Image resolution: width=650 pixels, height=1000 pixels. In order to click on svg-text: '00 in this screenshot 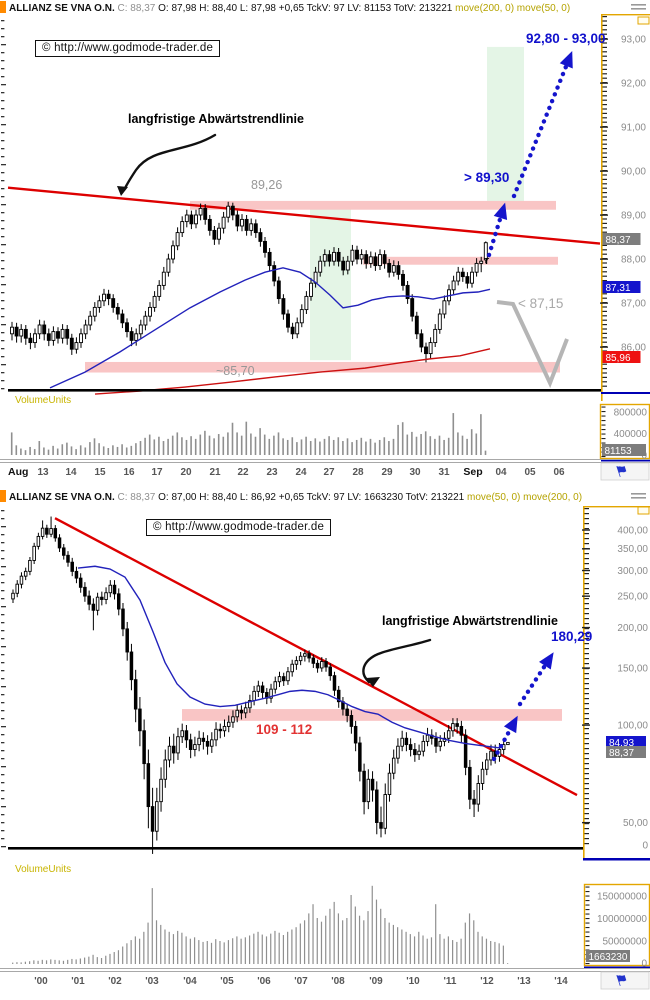, I will do `click(41, 981)`.